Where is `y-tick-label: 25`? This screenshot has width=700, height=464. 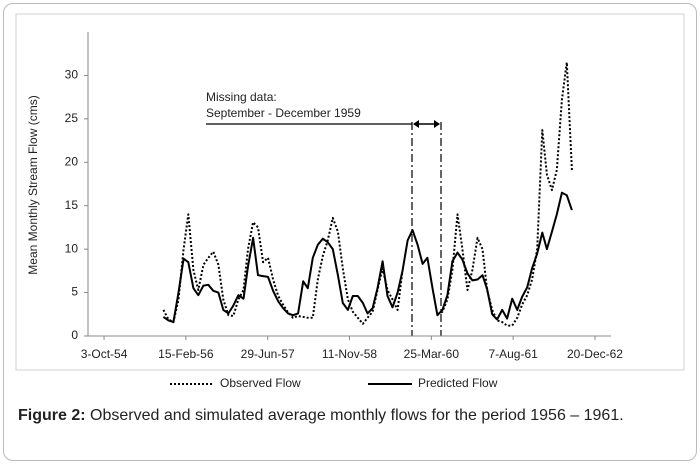 y-tick-label: 25 is located at coordinates (72, 118).